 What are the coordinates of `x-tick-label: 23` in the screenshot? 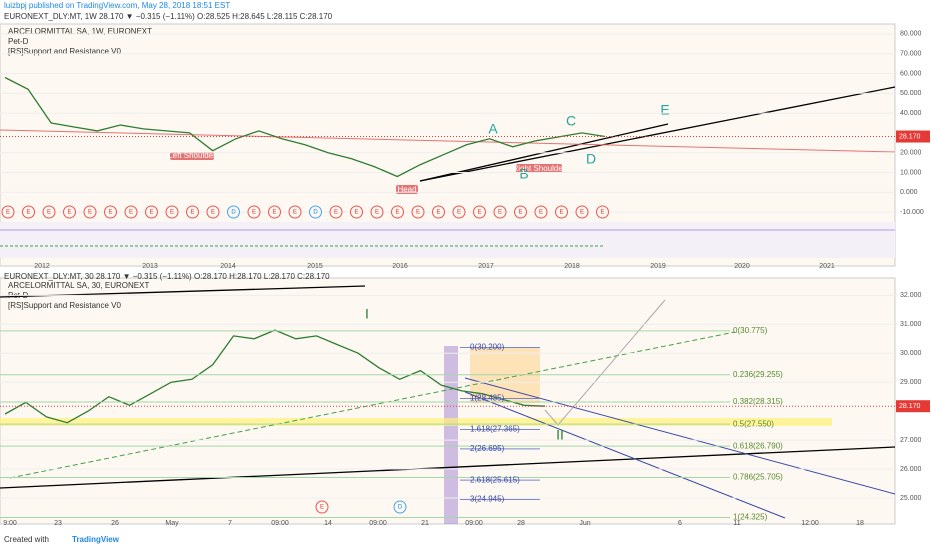 It's located at (58, 523).